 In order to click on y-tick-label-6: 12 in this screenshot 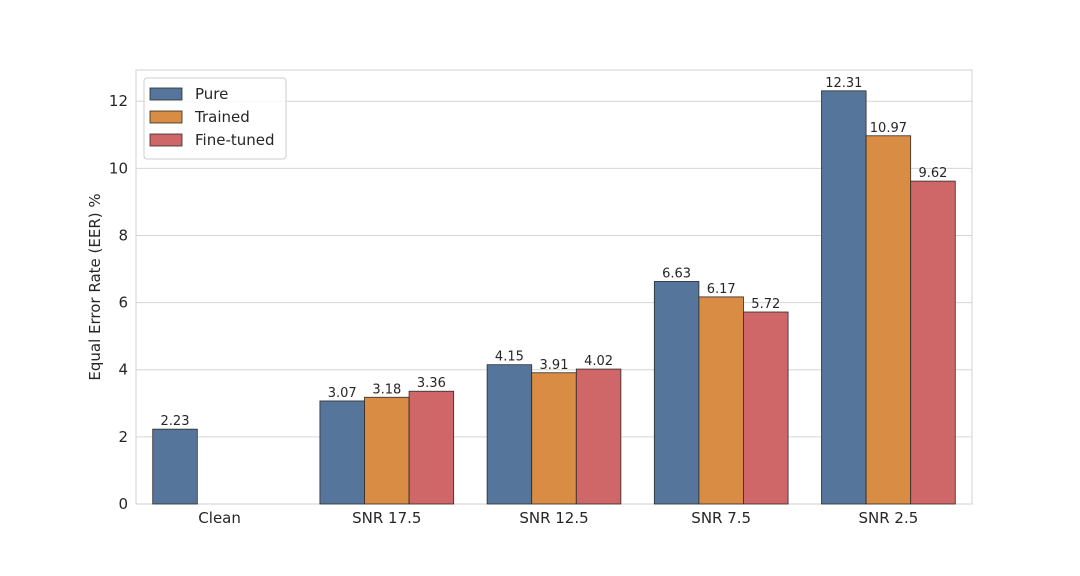, I will do `click(118, 101)`.